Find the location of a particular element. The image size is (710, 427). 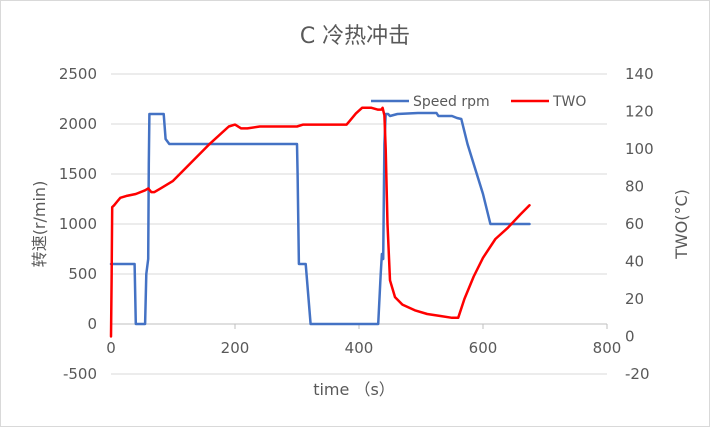

y-axis-left-label: 转速(r/min) is located at coordinates (39, 224).